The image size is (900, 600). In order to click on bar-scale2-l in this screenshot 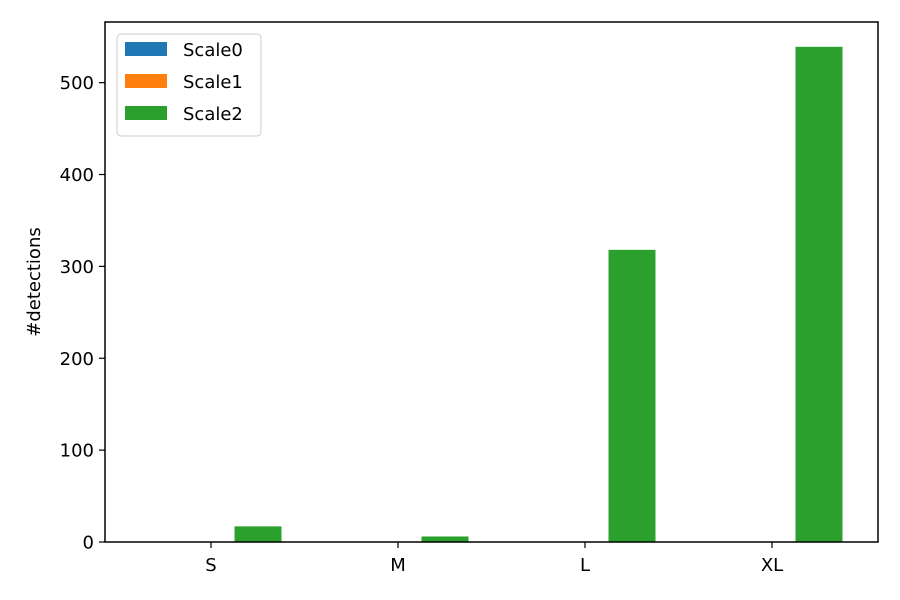, I will do `click(632, 395)`.